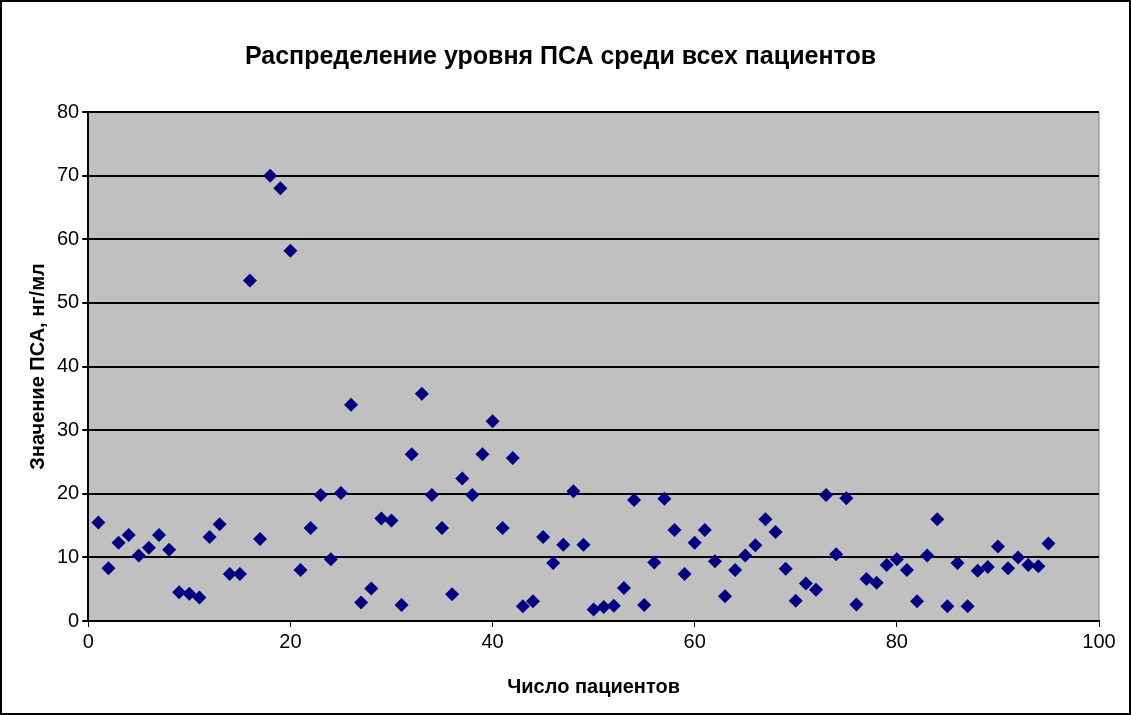  What do you see at coordinates (68, 428) in the screenshot?
I see `y-tick-label: 30` at bounding box center [68, 428].